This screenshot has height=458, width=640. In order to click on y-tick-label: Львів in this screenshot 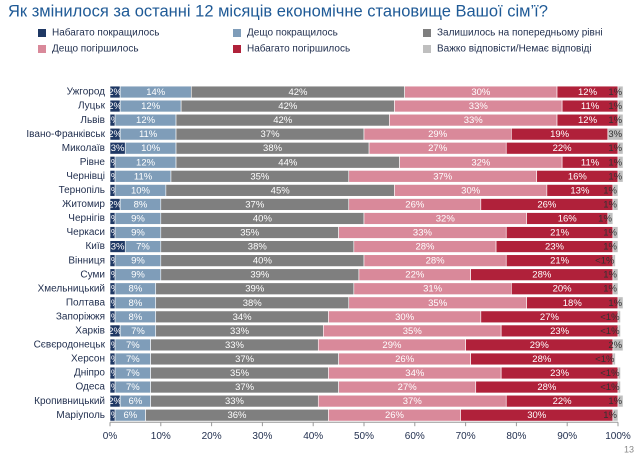, I will do `click(92, 120)`.